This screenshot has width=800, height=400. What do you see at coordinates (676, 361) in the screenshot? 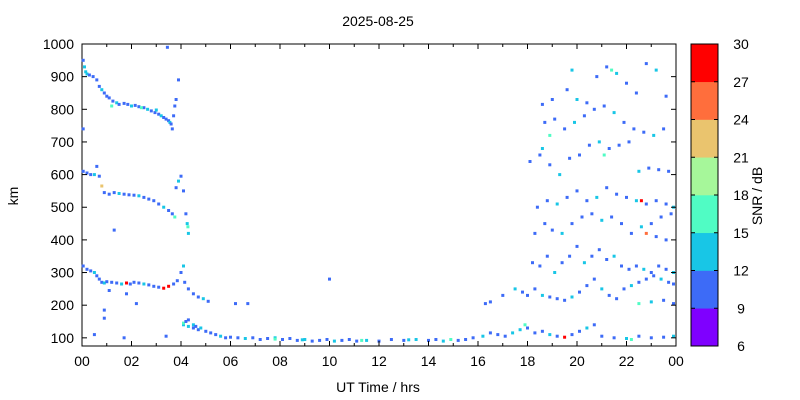
I see `x-tick-label: 00` at bounding box center [676, 361].